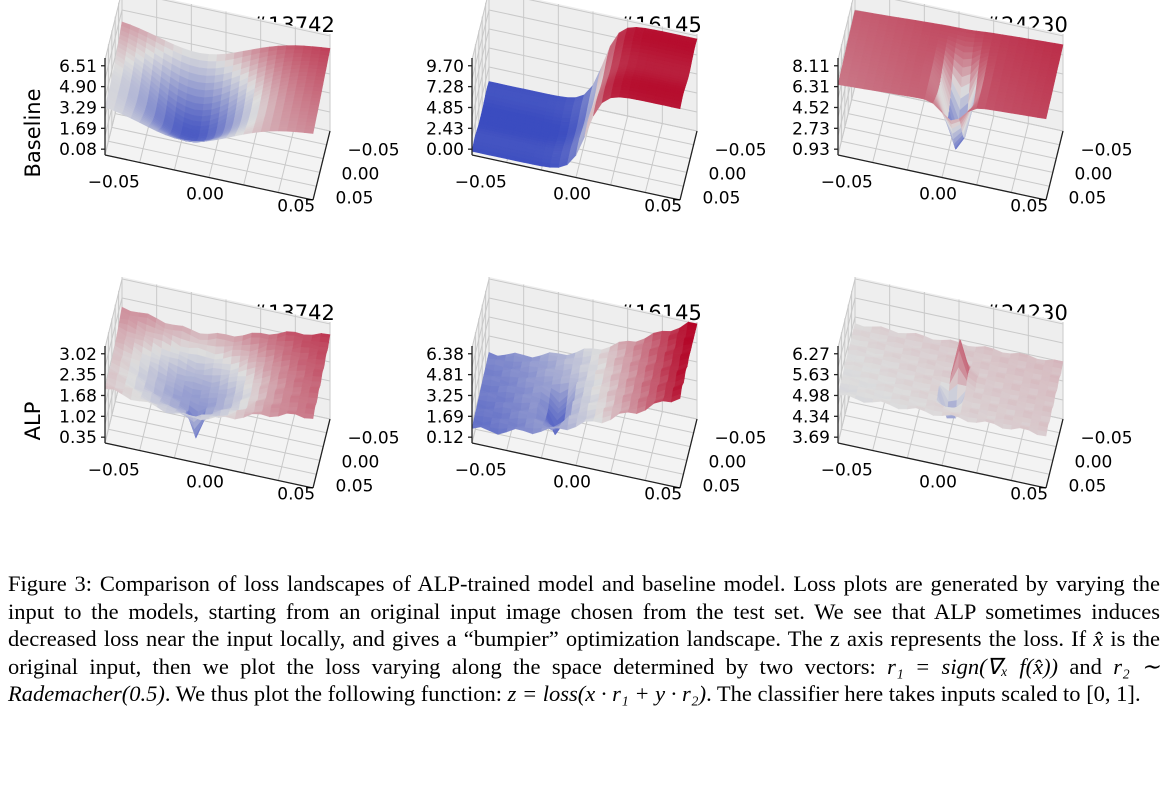  Describe the element at coordinates (811, 88) in the screenshot. I see `z-tick-label: 6.31` at that location.